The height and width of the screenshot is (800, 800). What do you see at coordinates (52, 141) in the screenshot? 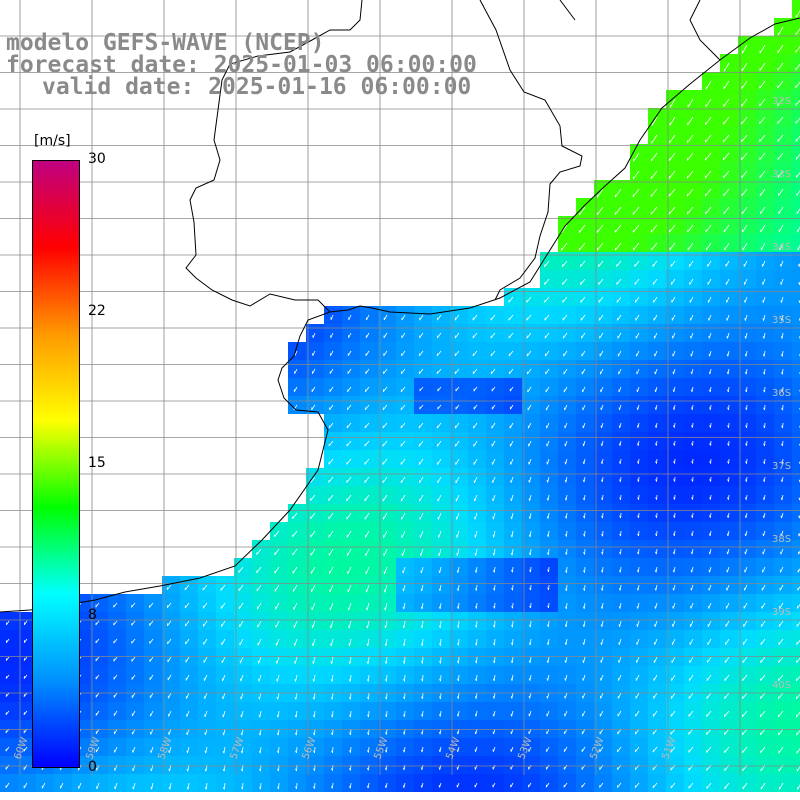
I see `colorbar-unit: [m/s]` at bounding box center [52, 141].